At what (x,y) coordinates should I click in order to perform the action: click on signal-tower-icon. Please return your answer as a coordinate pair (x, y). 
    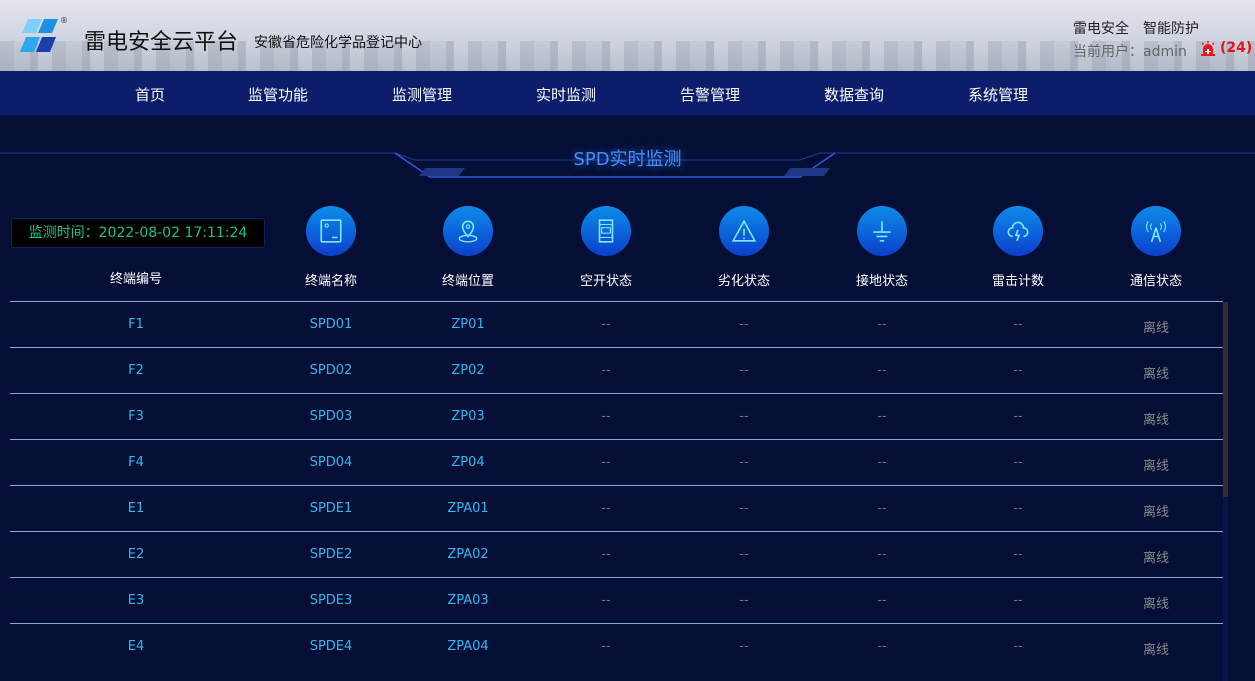
    Looking at the image, I should click on (1156, 231).